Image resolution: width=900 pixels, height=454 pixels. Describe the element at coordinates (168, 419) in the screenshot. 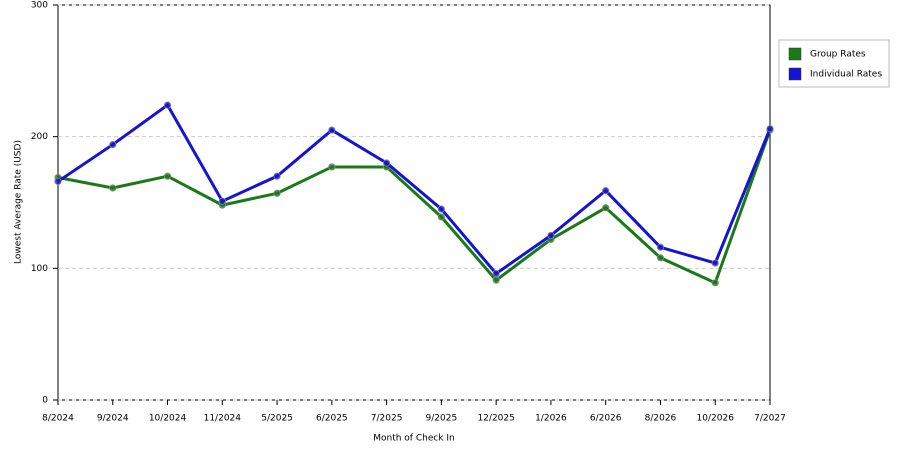

I see `x-tick-label: 10/2024` at that location.